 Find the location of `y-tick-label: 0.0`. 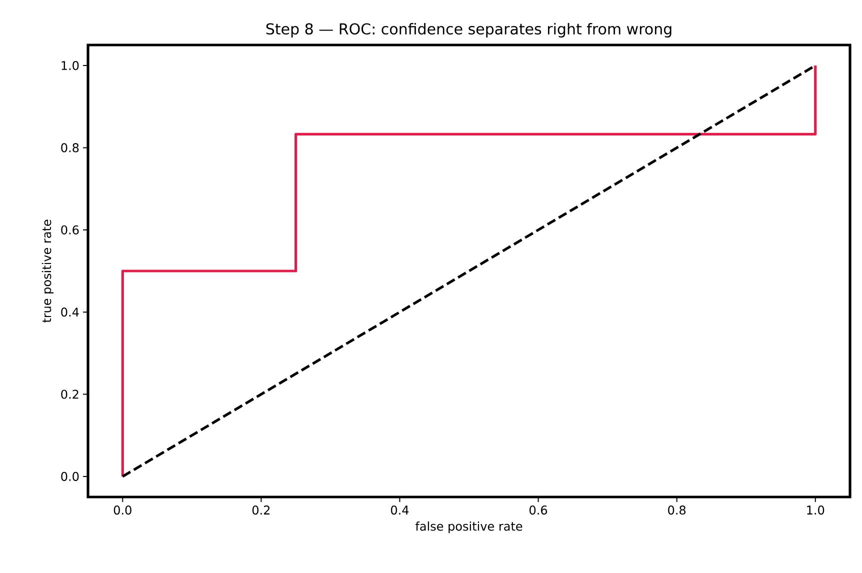

y-tick-label: 0.0 is located at coordinates (70, 476).